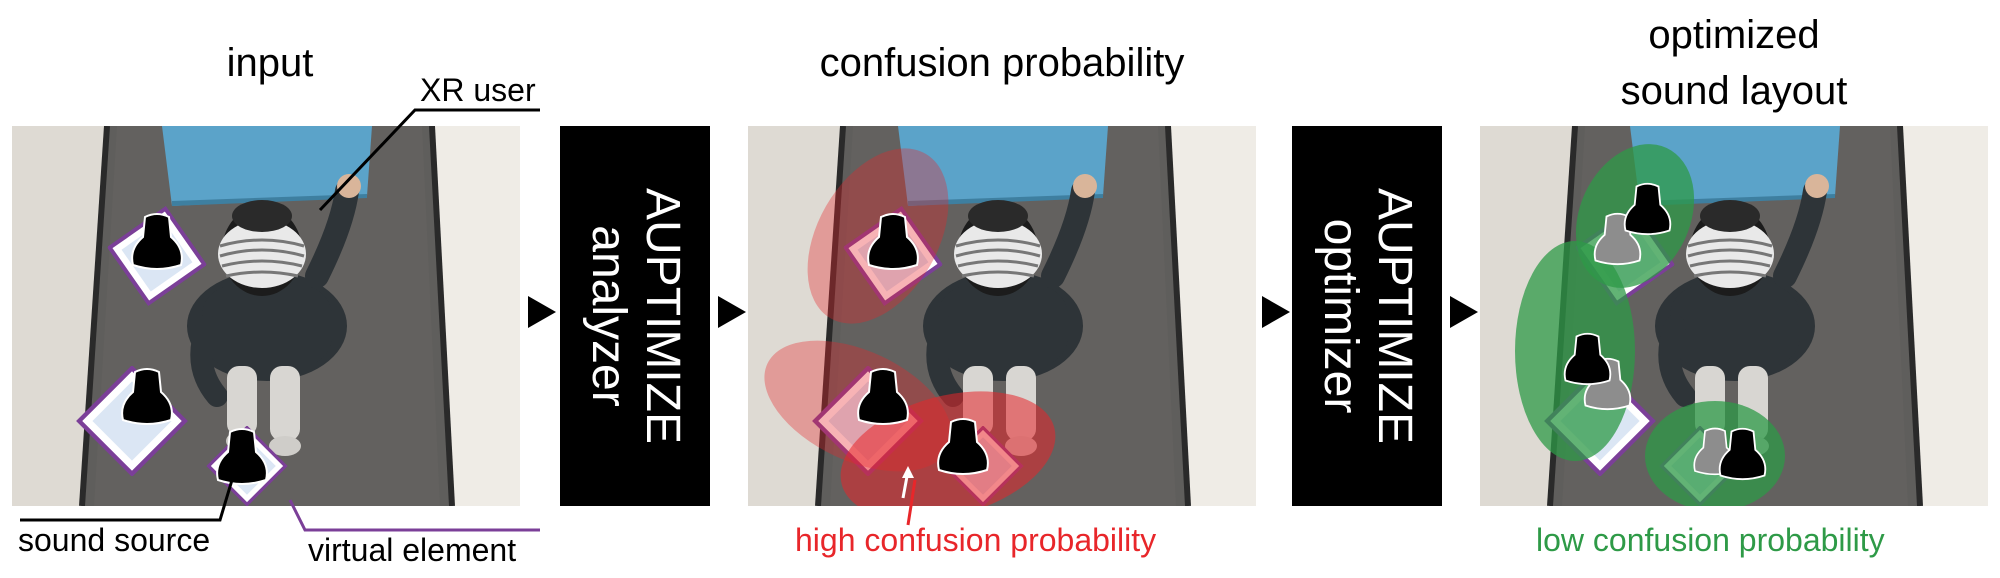  I want to click on auptimize-analyzer-box: AUPTIMIZE analyzer, so click(635, 316).